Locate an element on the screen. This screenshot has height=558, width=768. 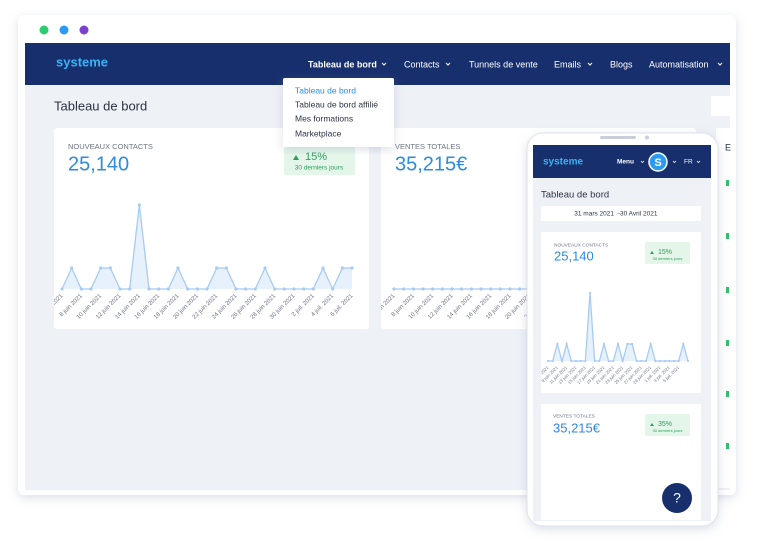
nav-item: Blogs is located at coordinates (621, 64).